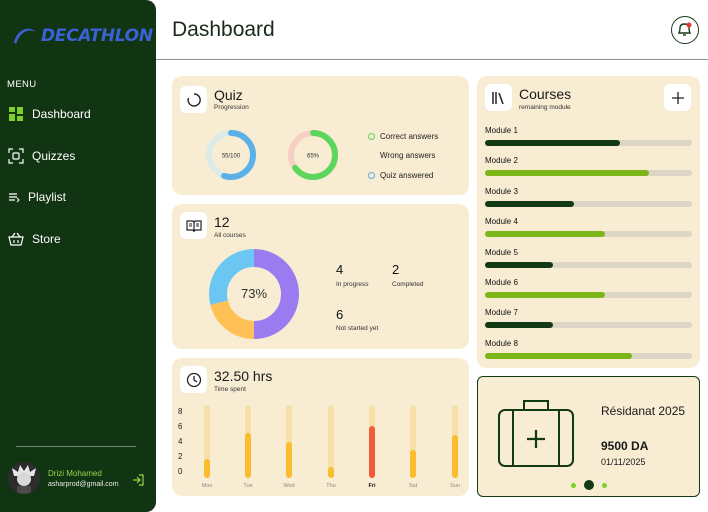 The image size is (708, 512). I want to click on day-label: Wed, so click(289, 486).